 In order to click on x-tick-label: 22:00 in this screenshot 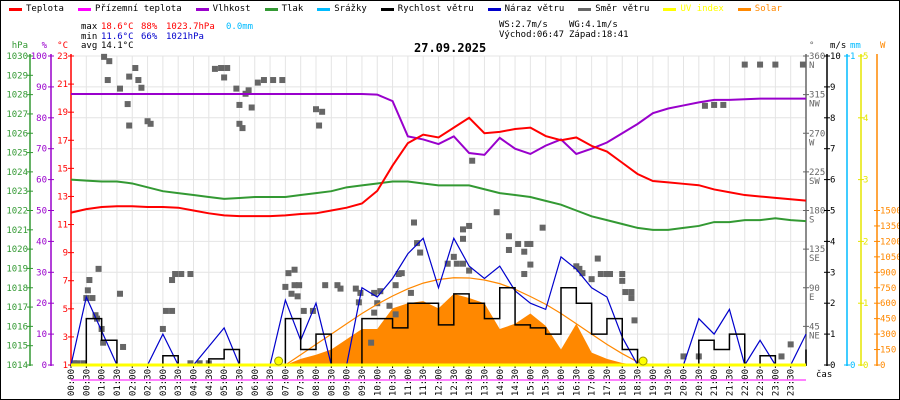, I will do `click(746, 382)`.